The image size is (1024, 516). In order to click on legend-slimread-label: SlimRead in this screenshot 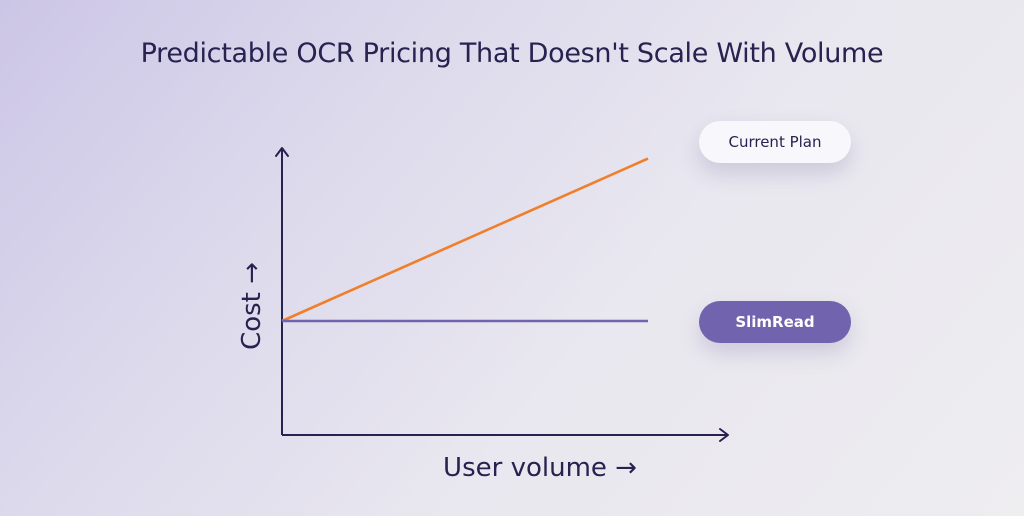, I will do `click(775, 322)`.